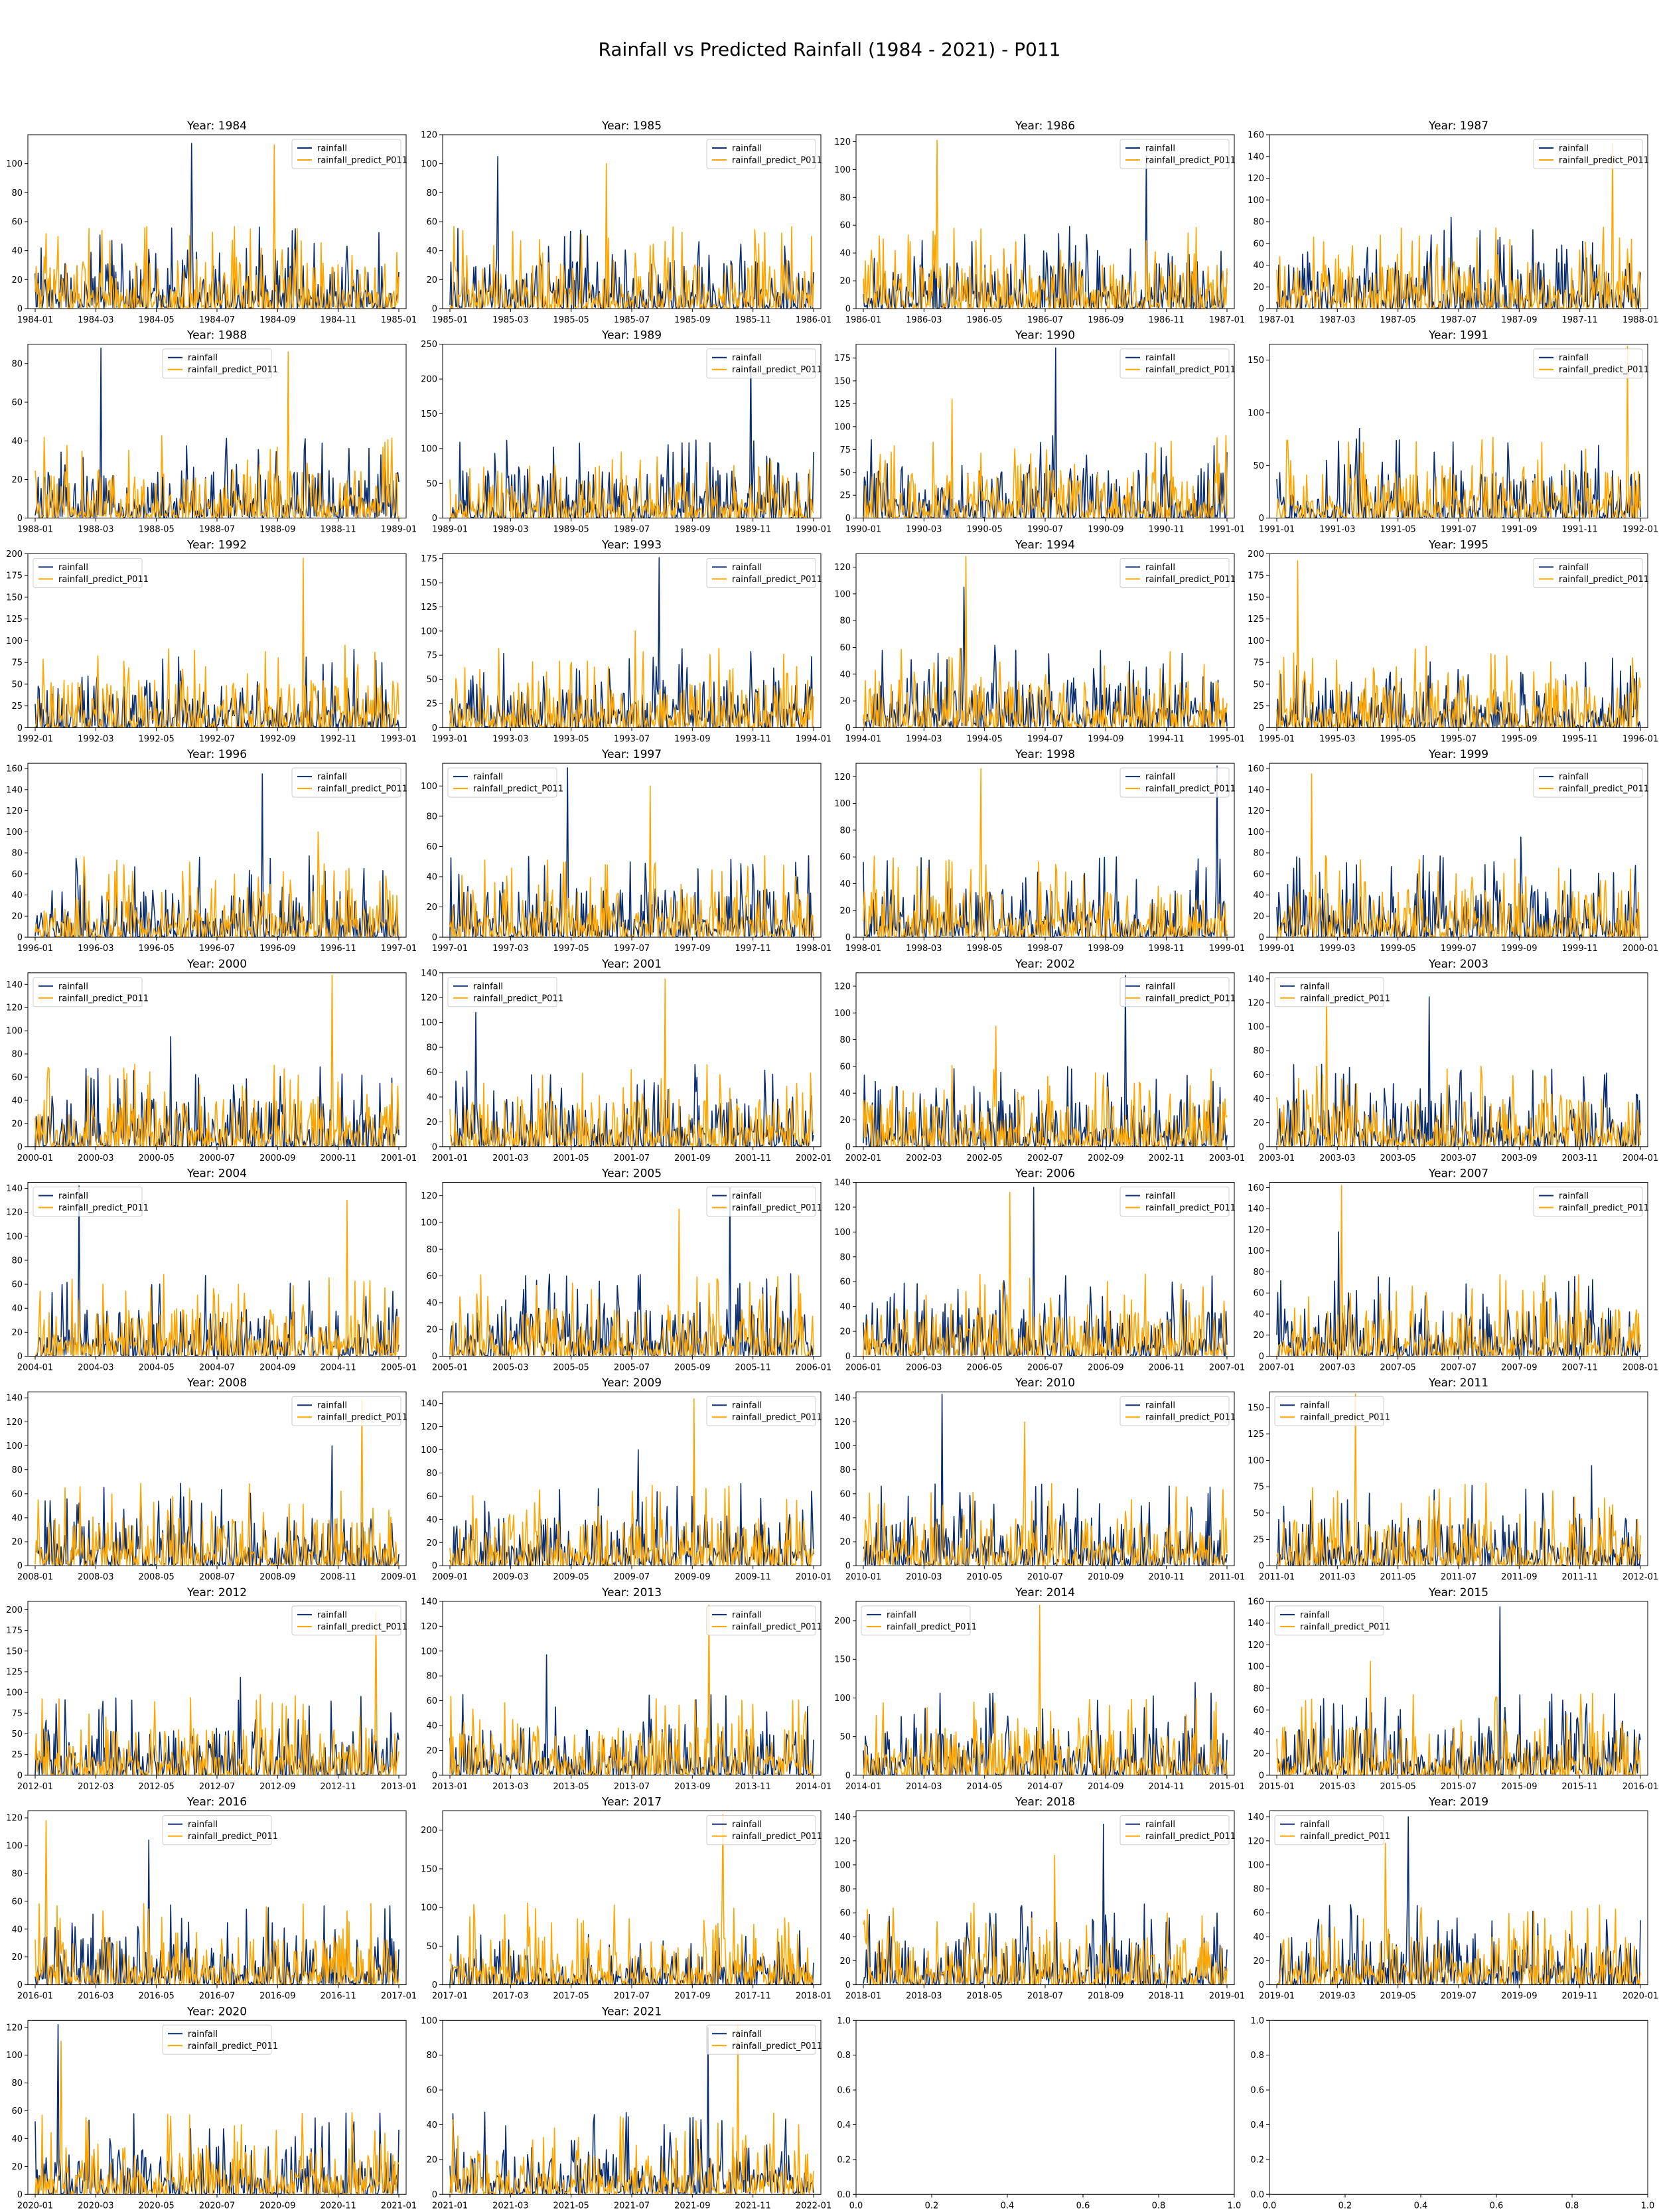  What do you see at coordinates (1519, 530) in the screenshot?
I see `x-tick-label: 1991-09` at bounding box center [1519, 530].